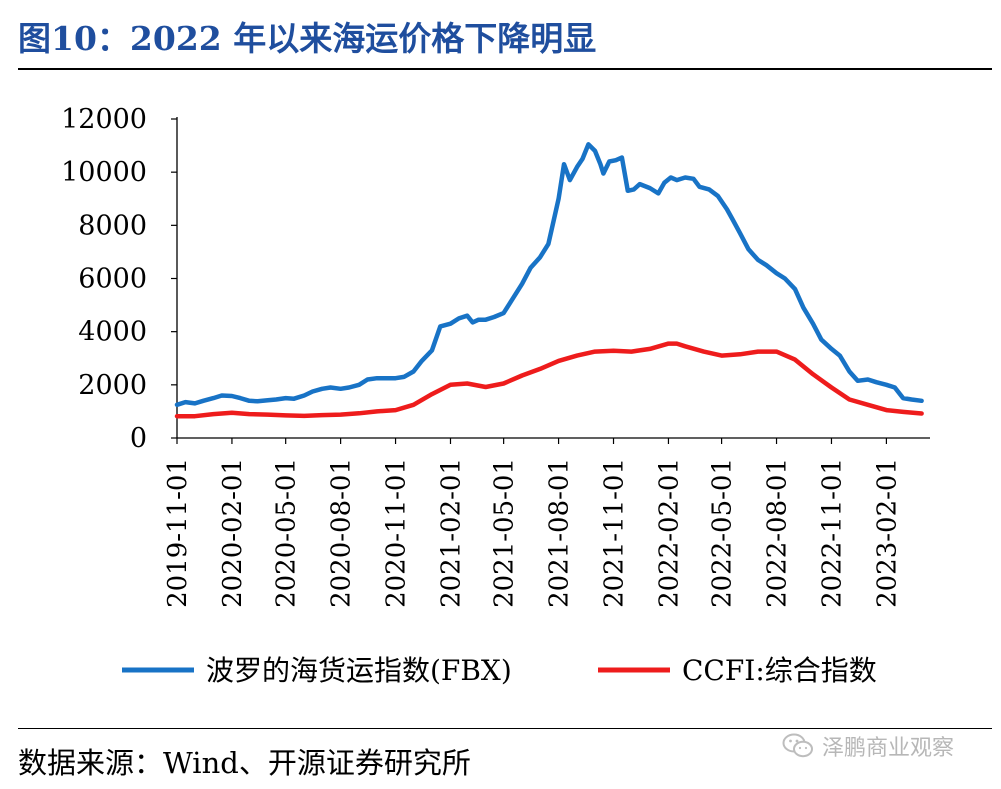 Image resolution: width=1001 pixels, height=789 pixels. What do you see at coordinates (104, 119) in the screenshot?
I see `y-tick-label: 12000` at bounding box center [104, 119].